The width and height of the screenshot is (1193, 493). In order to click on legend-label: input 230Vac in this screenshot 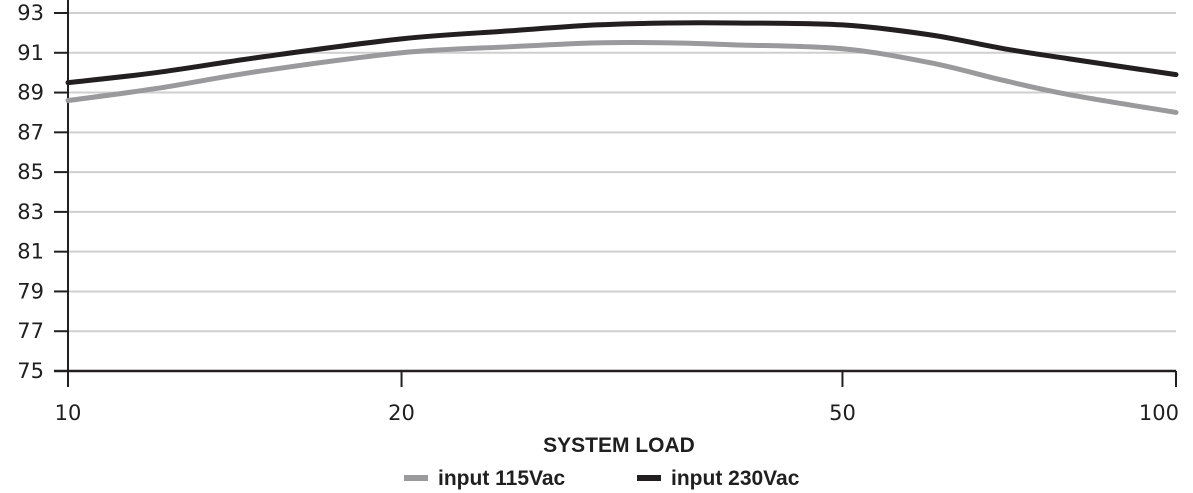, I will do `click(735, 478)`.